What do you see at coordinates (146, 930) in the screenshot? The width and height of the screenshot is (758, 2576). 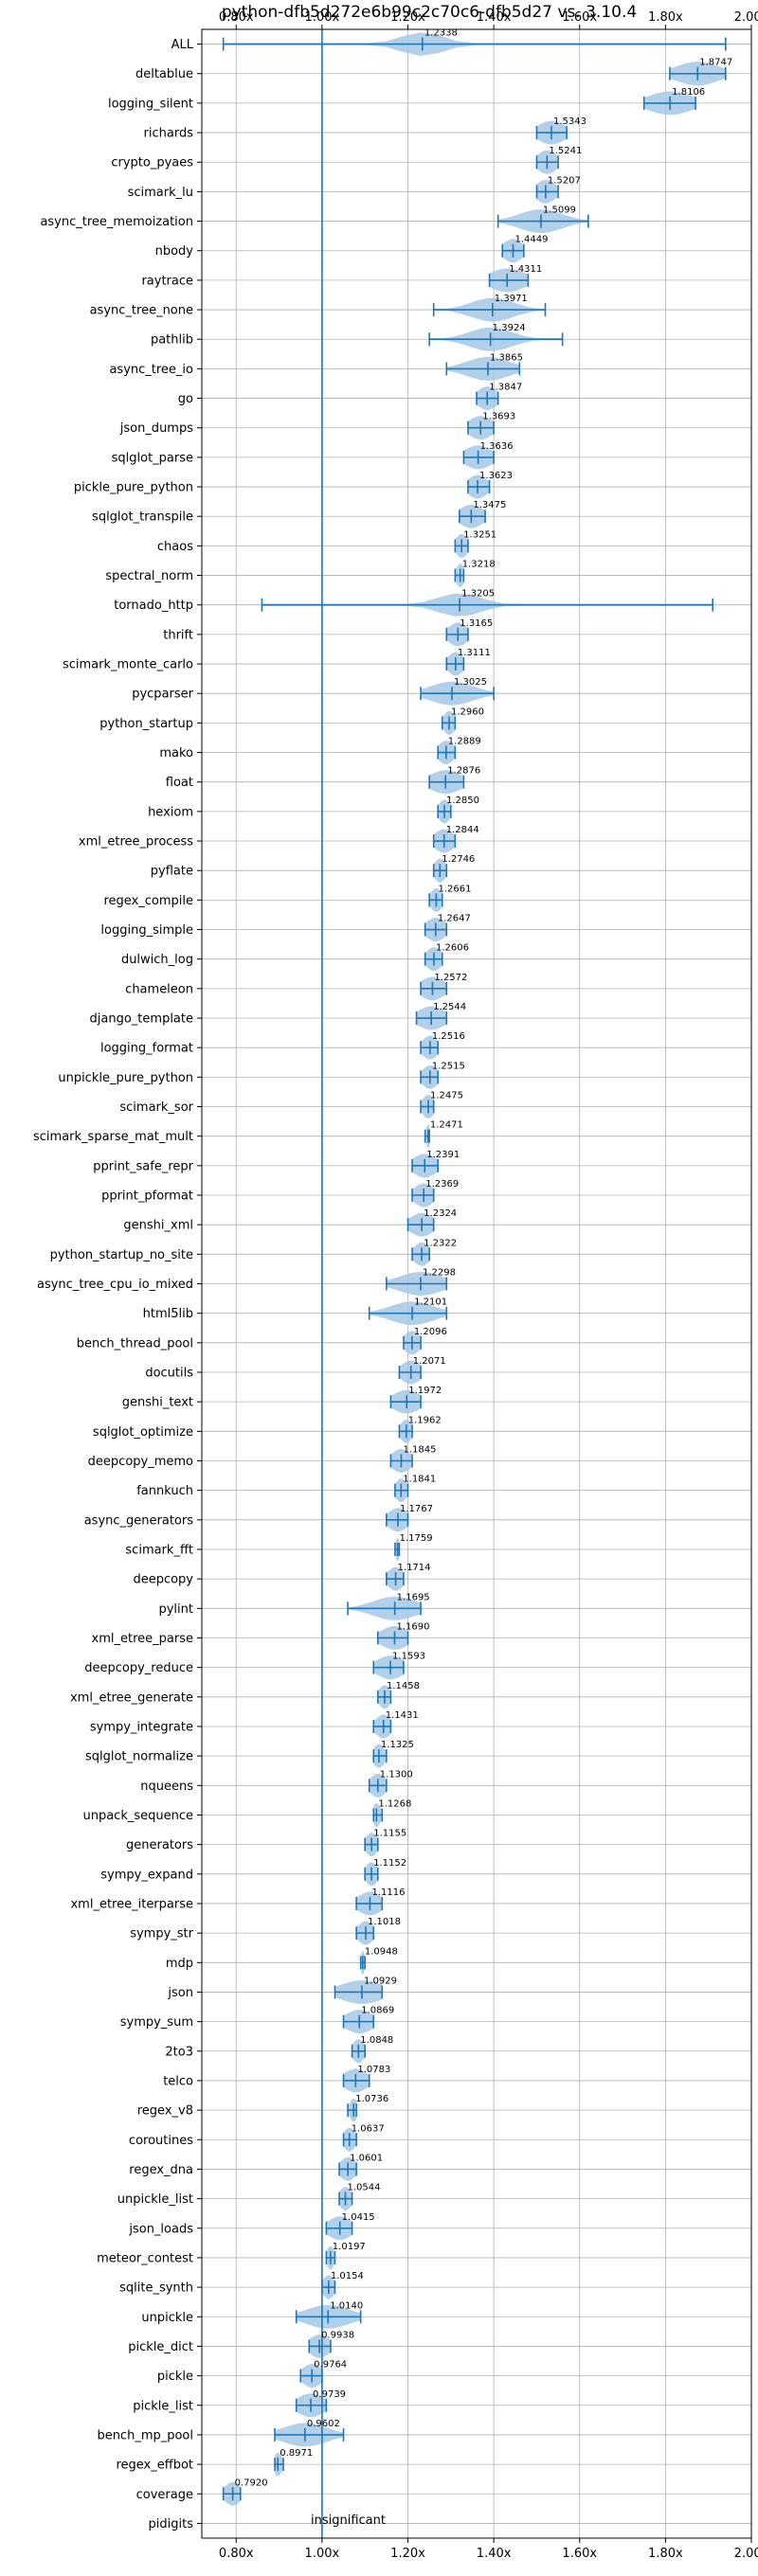 I see `y-tick-label: logging_simple` at bounding box center [146, 930].